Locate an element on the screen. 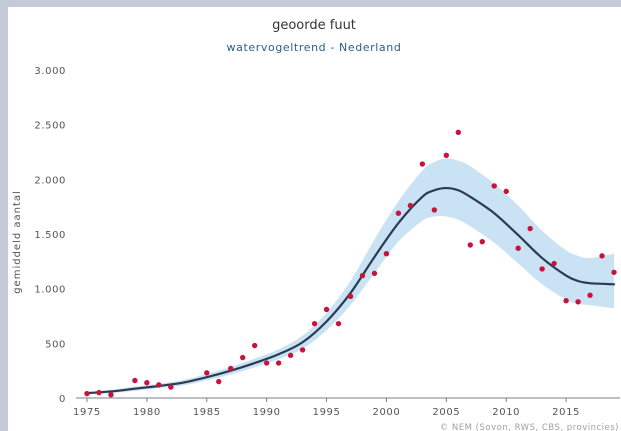 This screenshot has height=431, width=621. x-tick-label: 2000 is located at coordinates (387, 412).